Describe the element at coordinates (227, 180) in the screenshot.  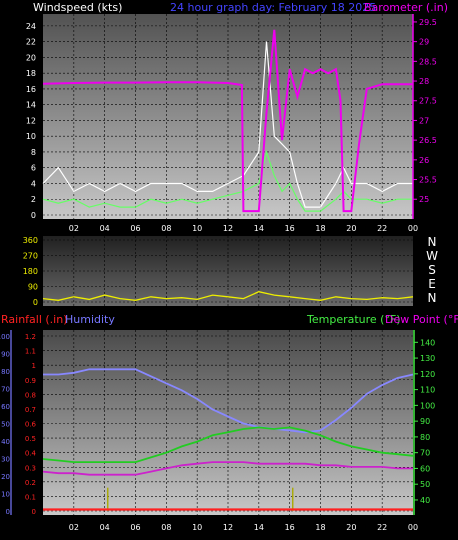
I see `wind-series-line` at that location.